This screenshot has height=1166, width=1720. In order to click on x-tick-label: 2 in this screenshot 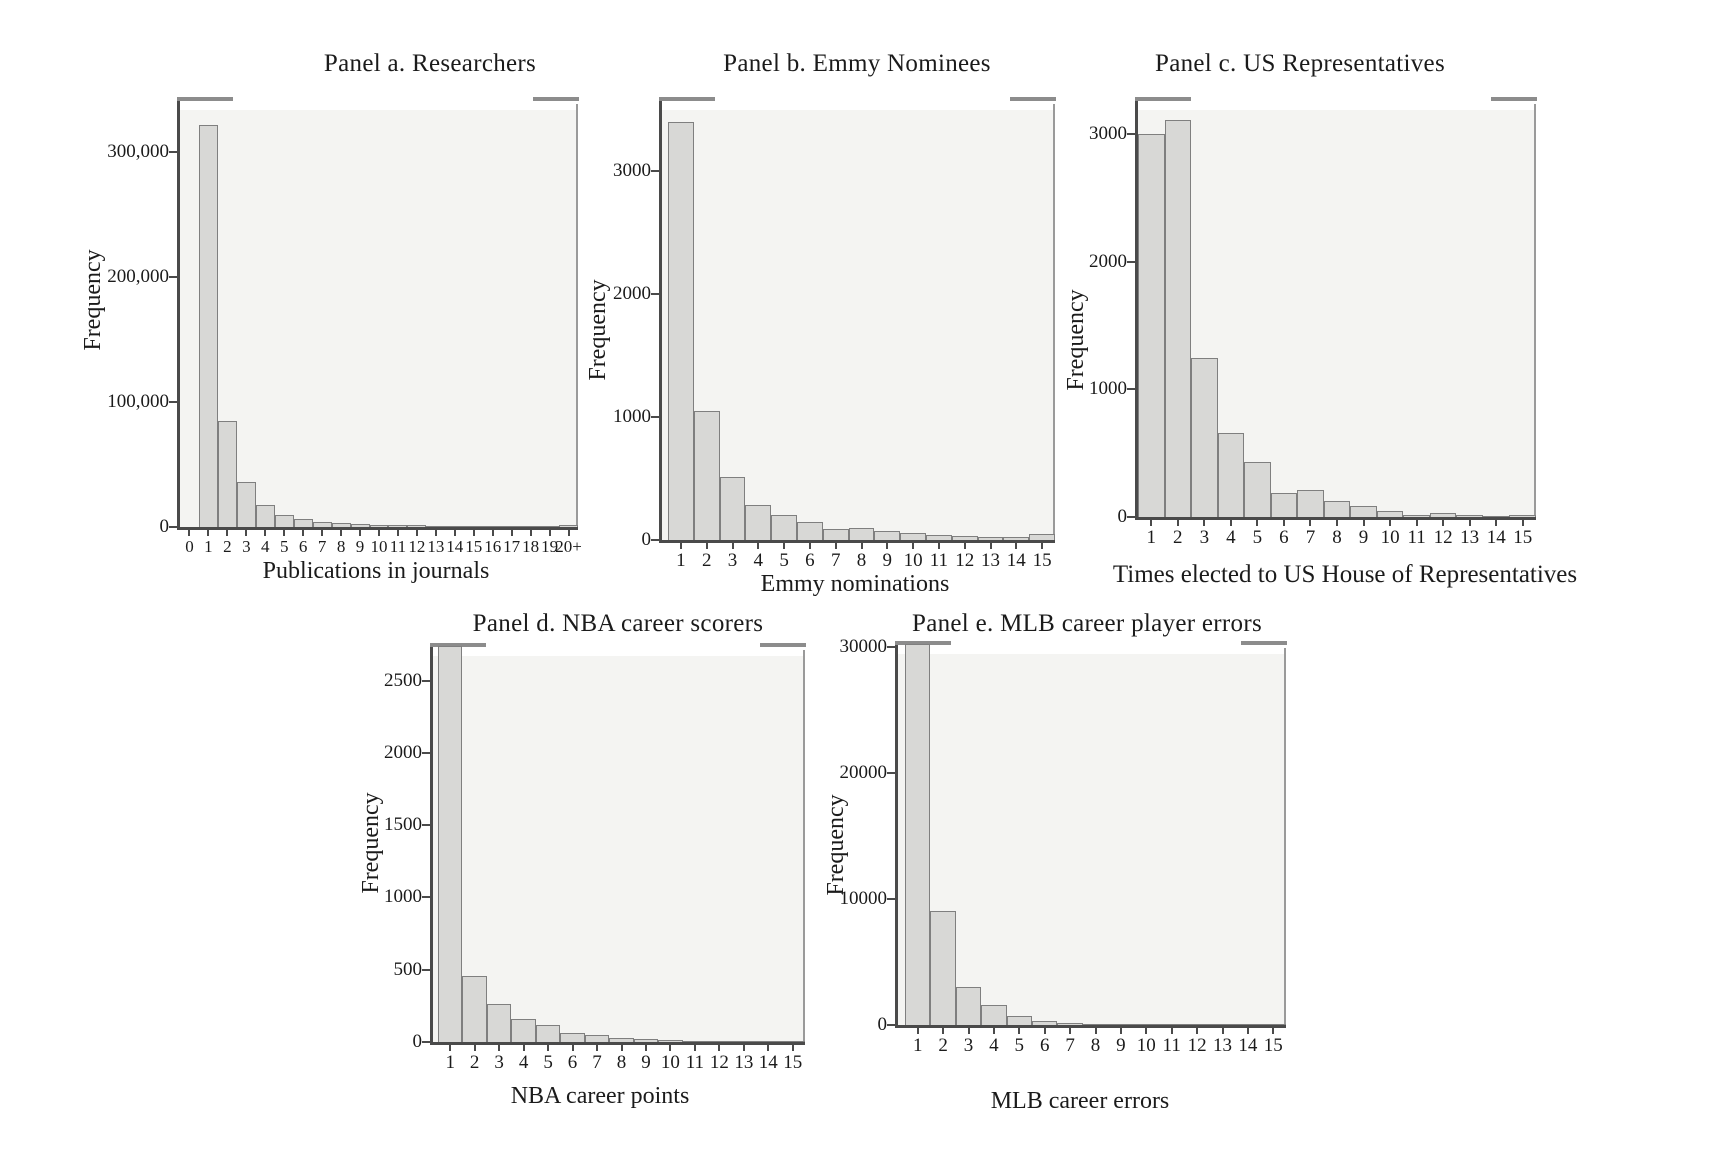, I will do `click(474, 1062)`.